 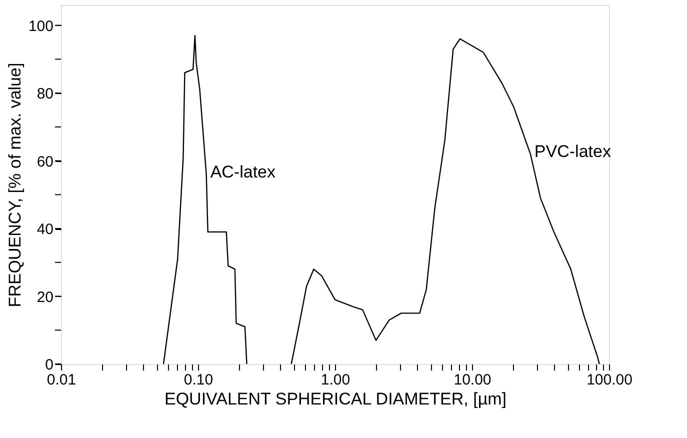 What do you see at coordinates (609, 380) in the screenshot?
I see `x-tick-label: 100.00` at bounding box center [609, 380].